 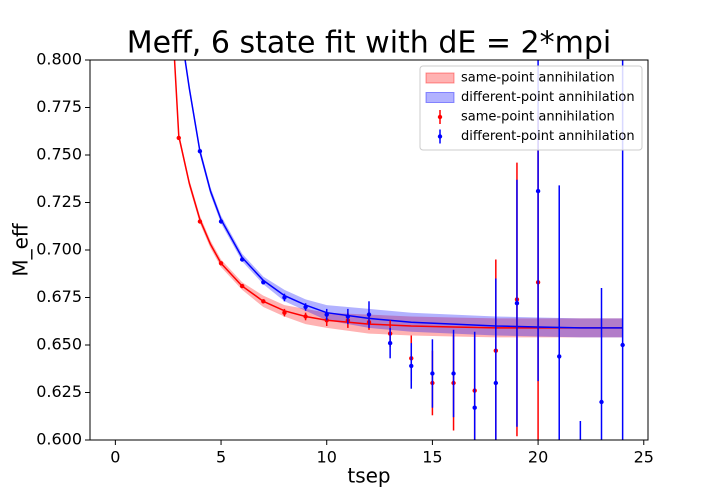 What do you see at coordinates (538, 457) in the screenshot?
I see `x-tick-label: 20` at bounding box center [538, 457].